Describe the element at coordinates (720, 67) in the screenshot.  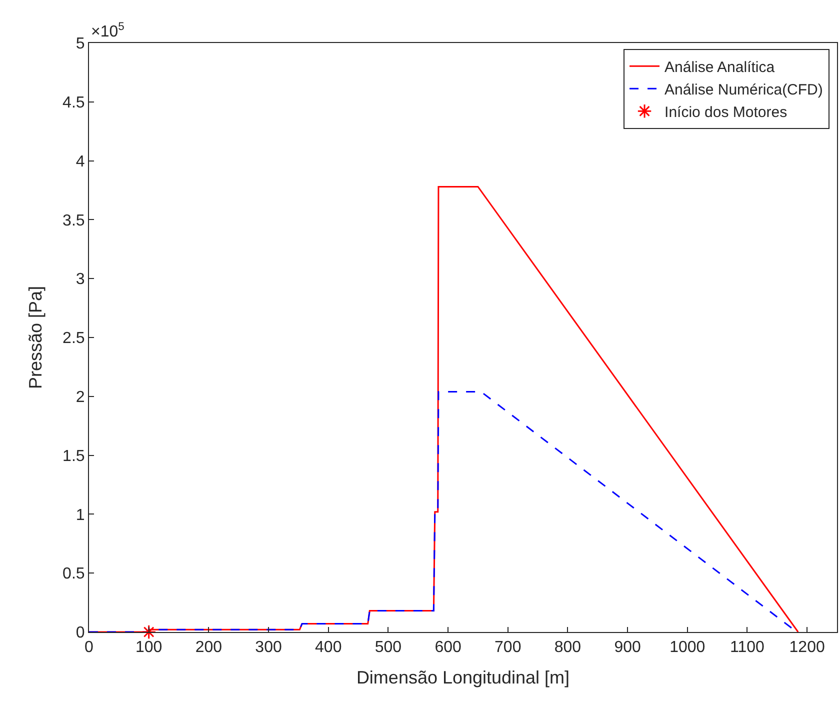
I see `legend-label: Análise Analítica` at that location.